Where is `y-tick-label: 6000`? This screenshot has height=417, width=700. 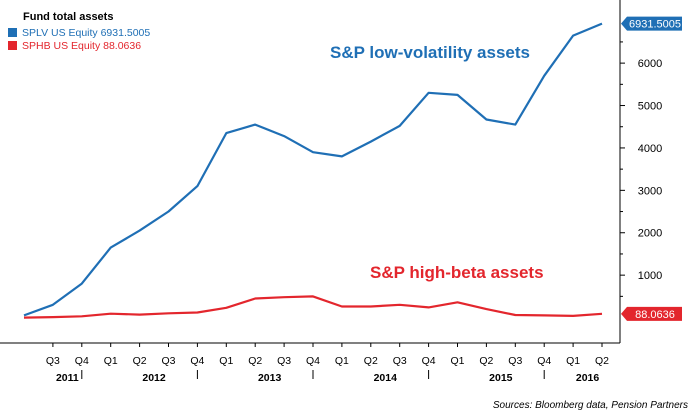 y-tick-label: 6000 is located at coordinates (650, 64).